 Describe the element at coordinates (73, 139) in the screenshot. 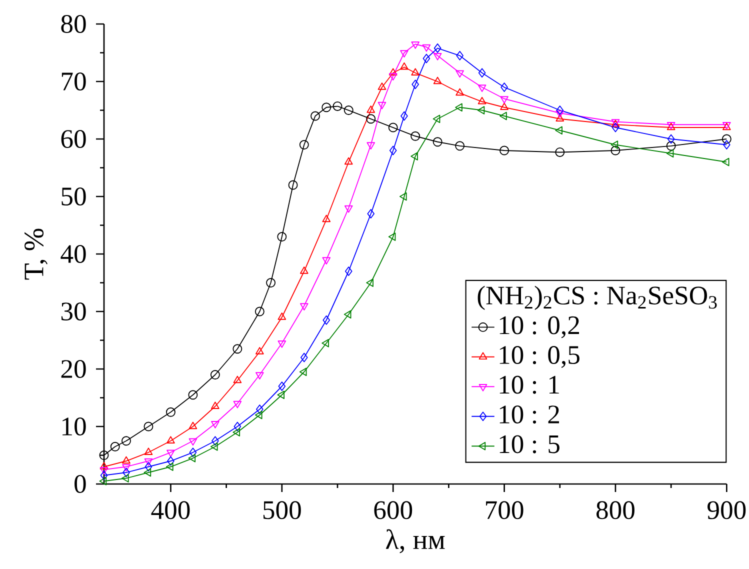

I see `y-tick-label: 60` at that location.